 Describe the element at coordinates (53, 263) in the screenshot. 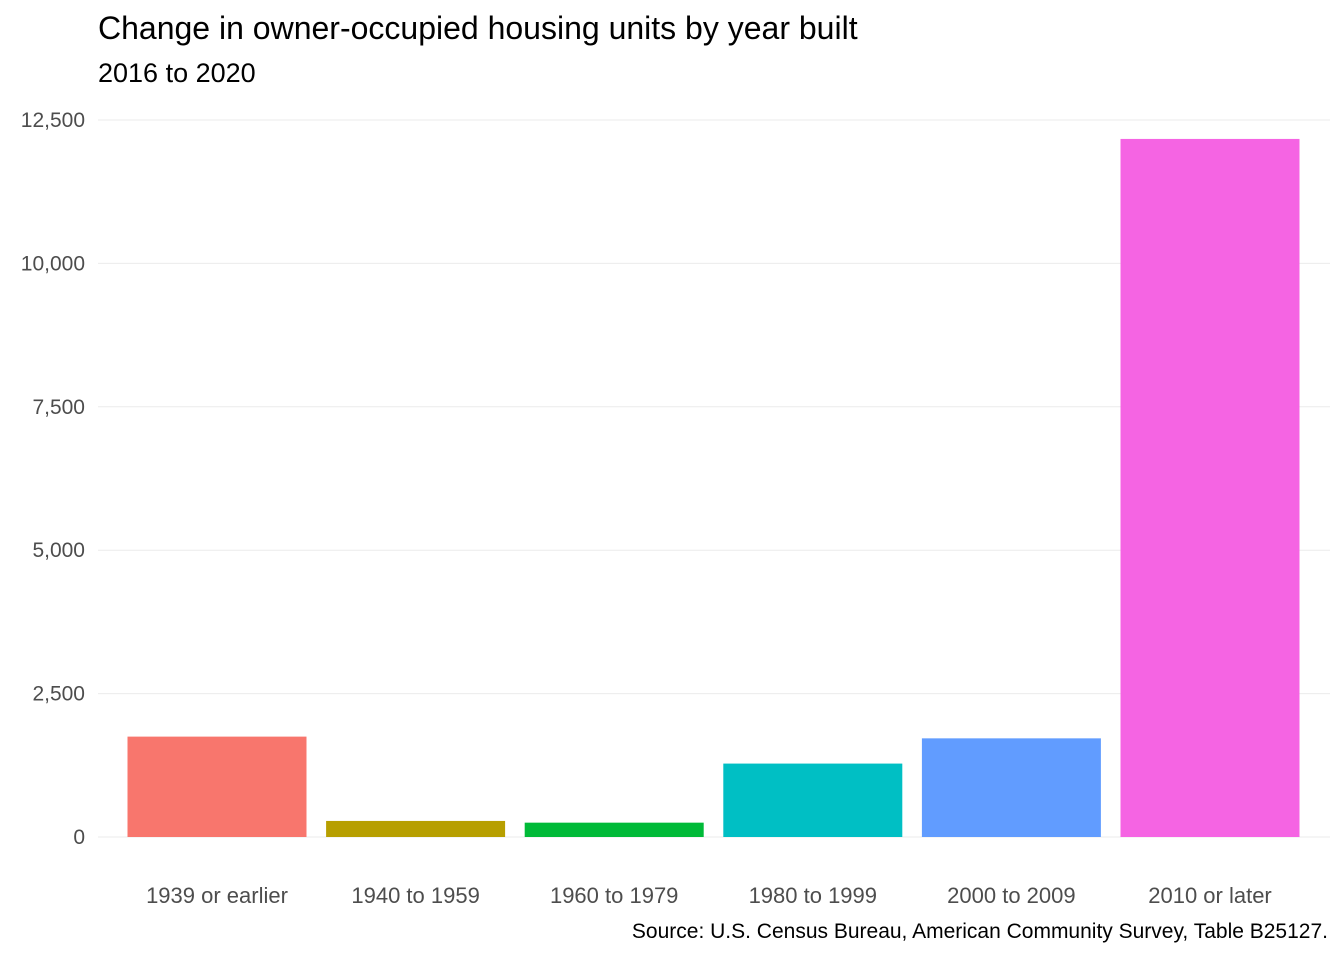

I see `y-tick-label: 10,000` at that location.